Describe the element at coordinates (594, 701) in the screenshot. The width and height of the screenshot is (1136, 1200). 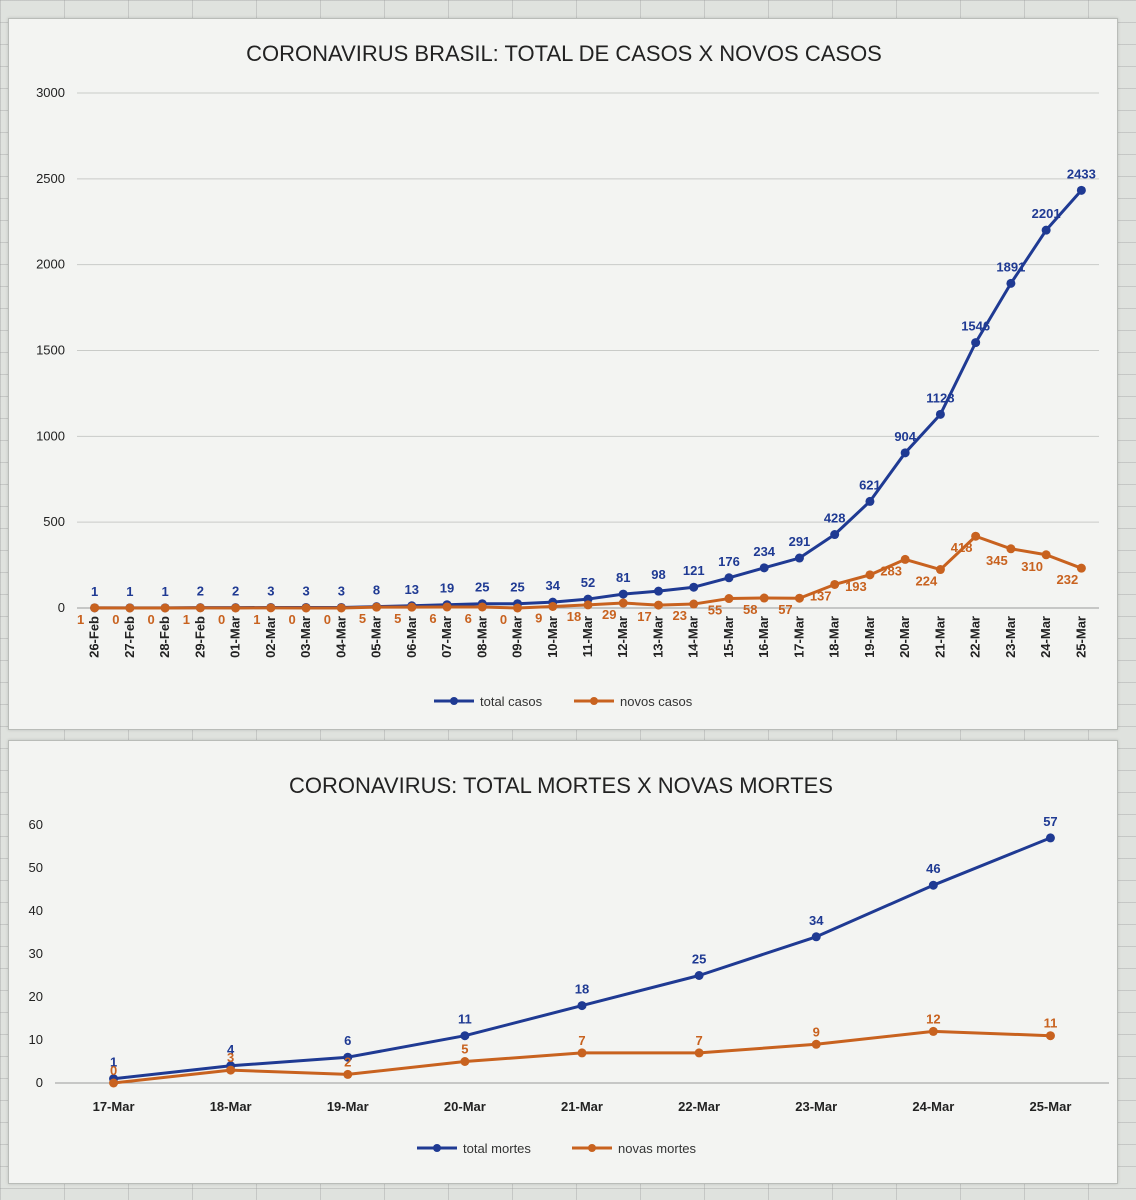
I see `legend-marker-novos-casos` at that location.